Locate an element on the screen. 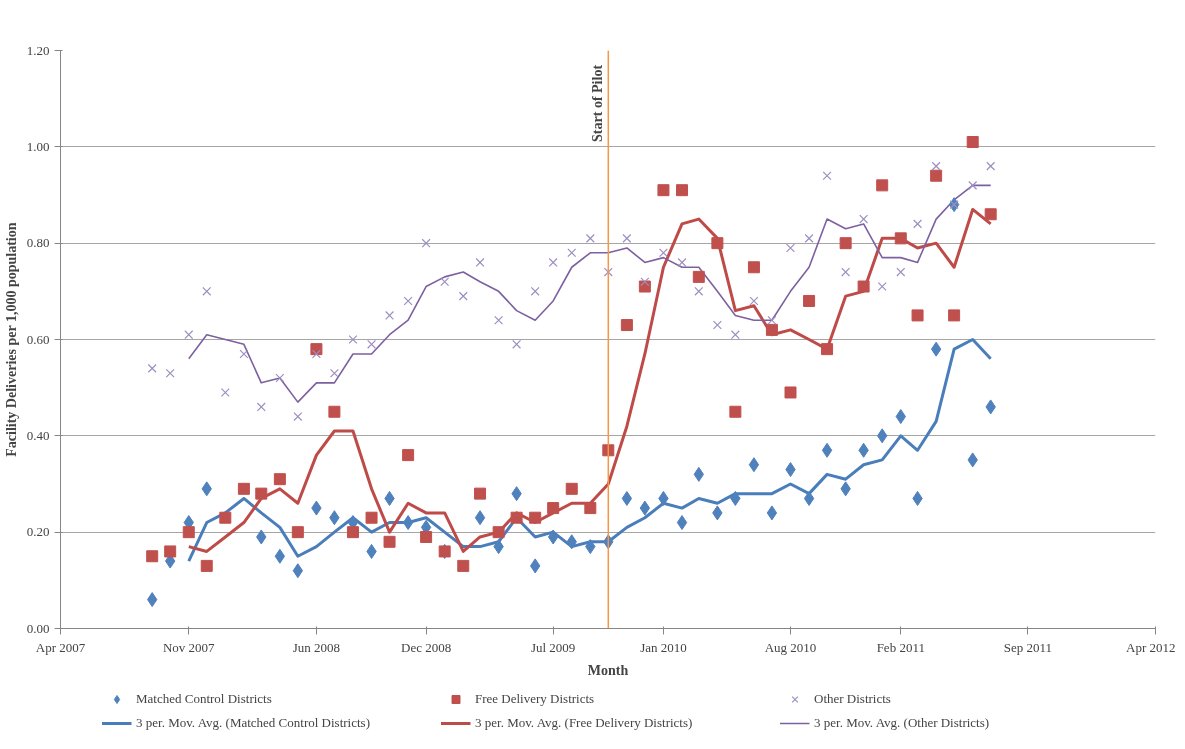 This screenshot has height=749, width=1185. legend-label: Other Districts is located at coordinates (853, 699).